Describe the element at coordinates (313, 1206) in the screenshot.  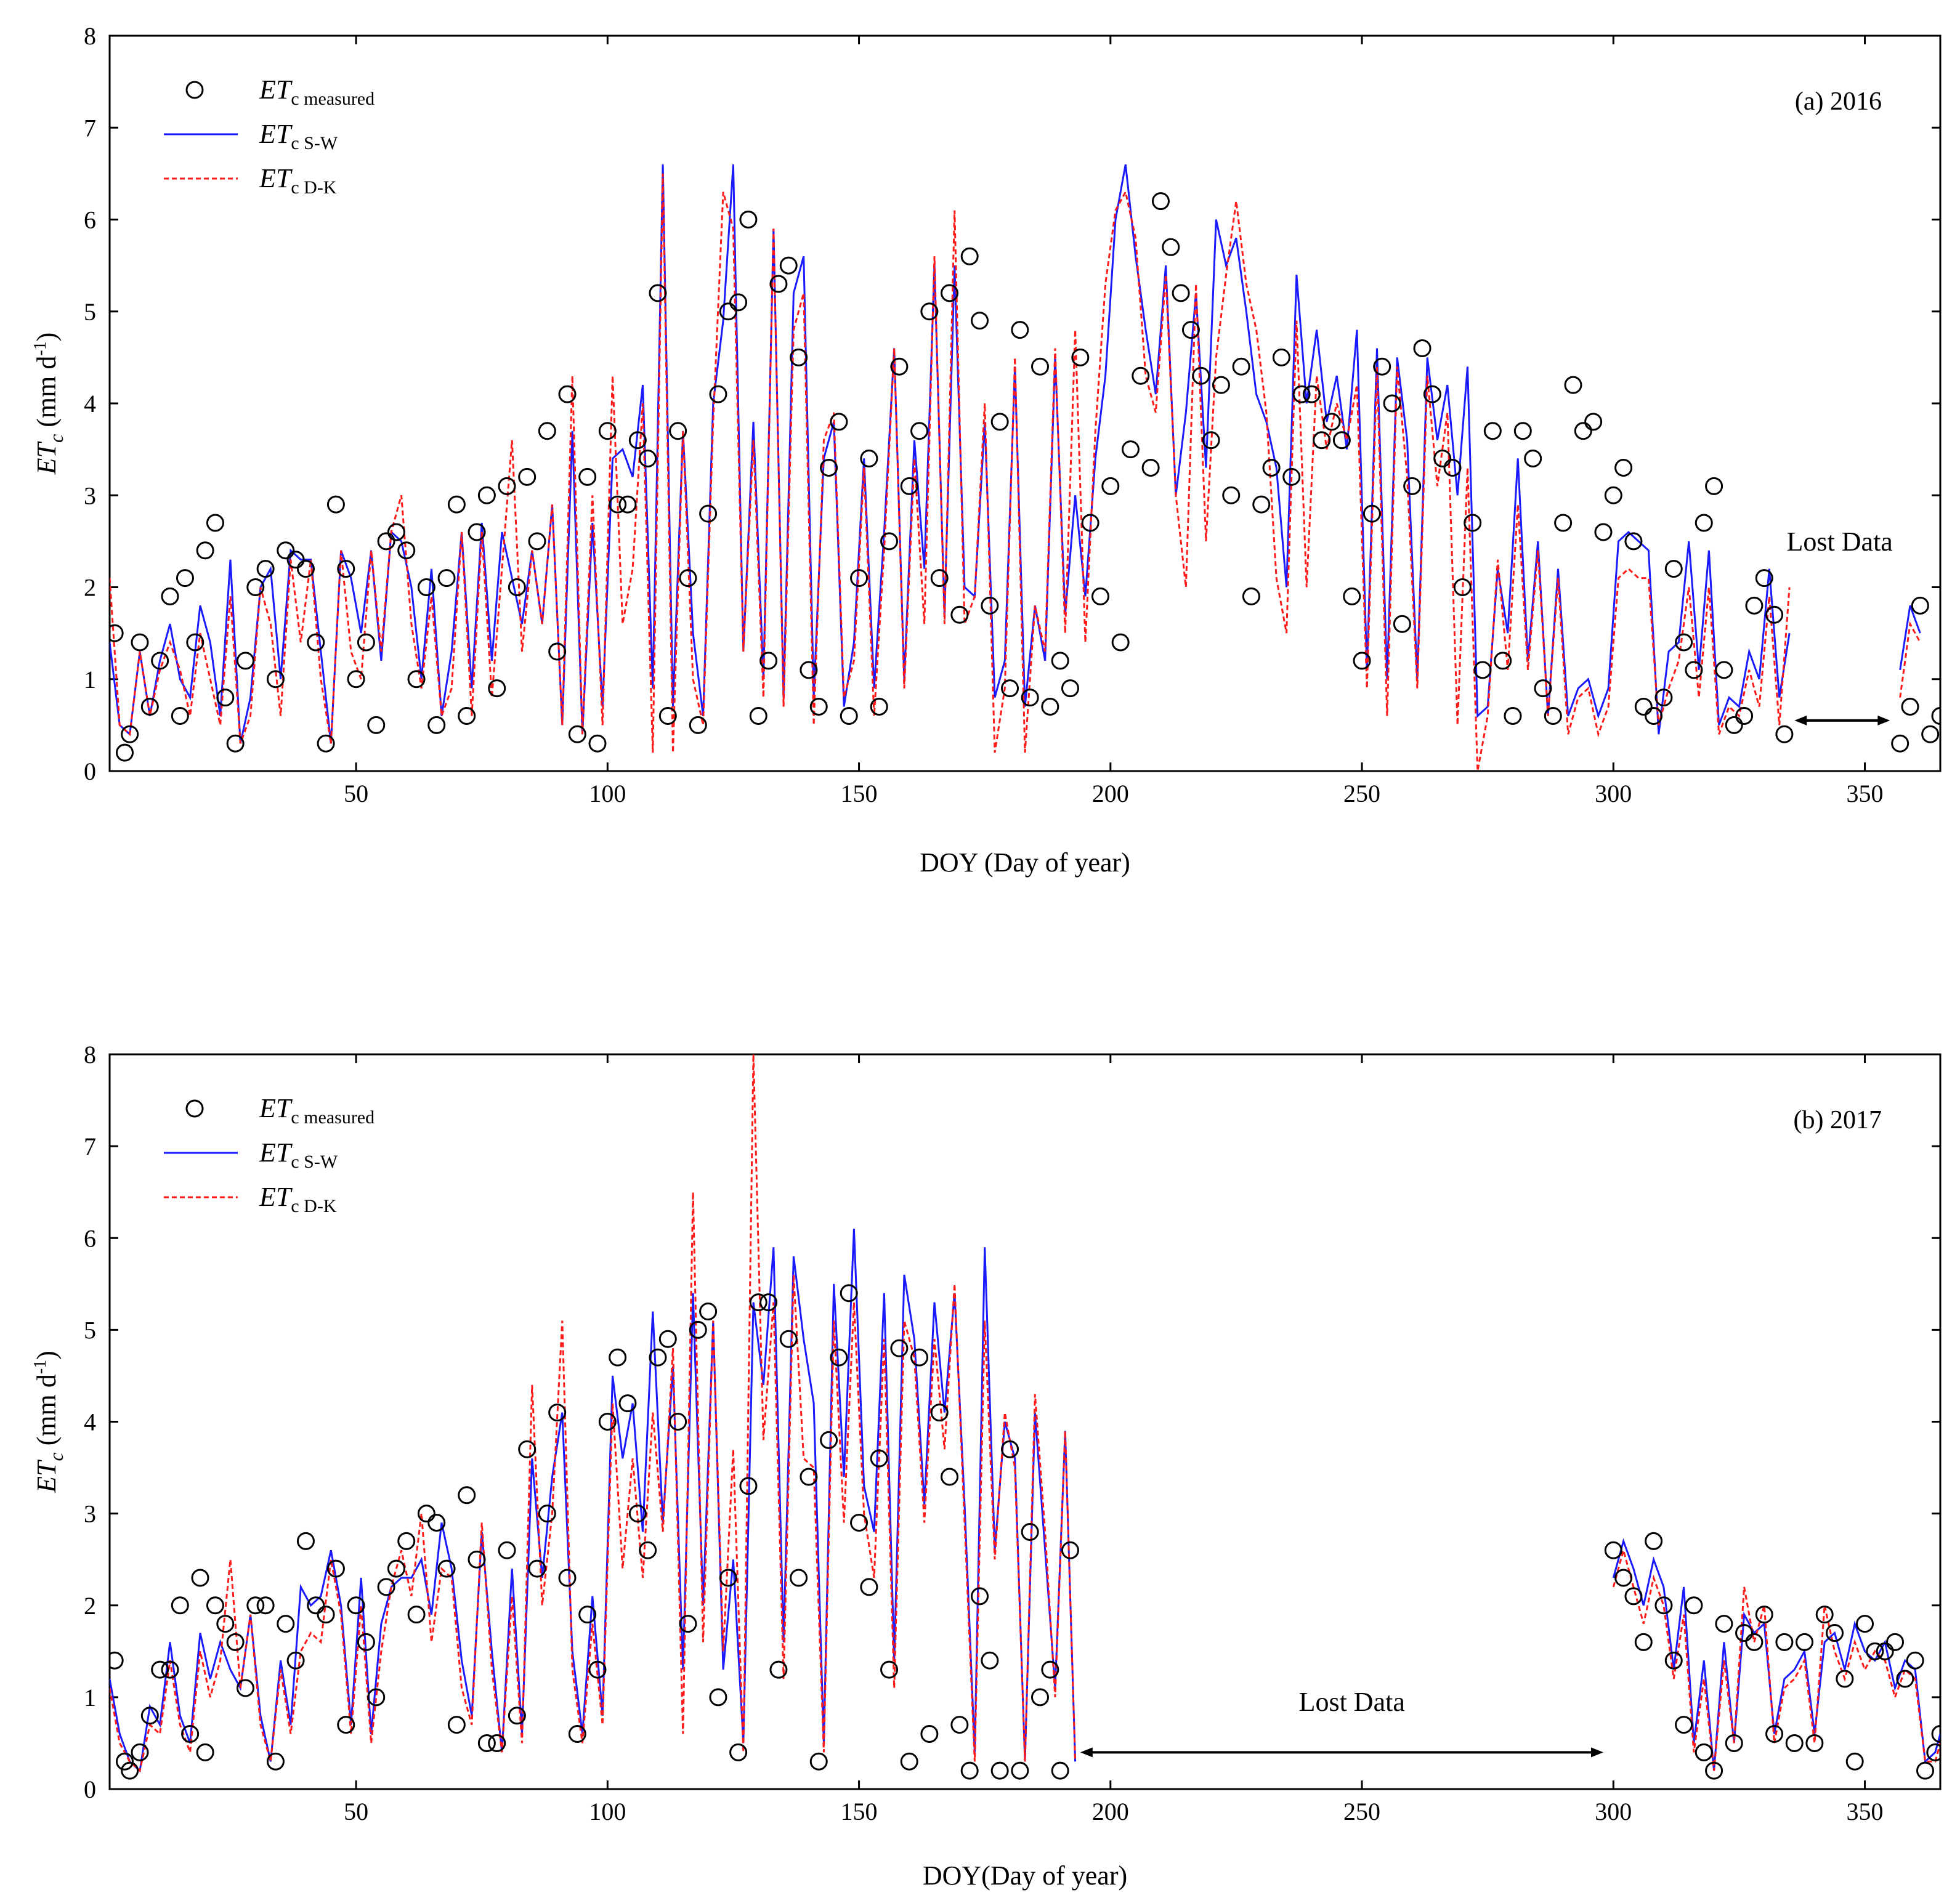
I see `b-legend-sub: c D-K` at that location.